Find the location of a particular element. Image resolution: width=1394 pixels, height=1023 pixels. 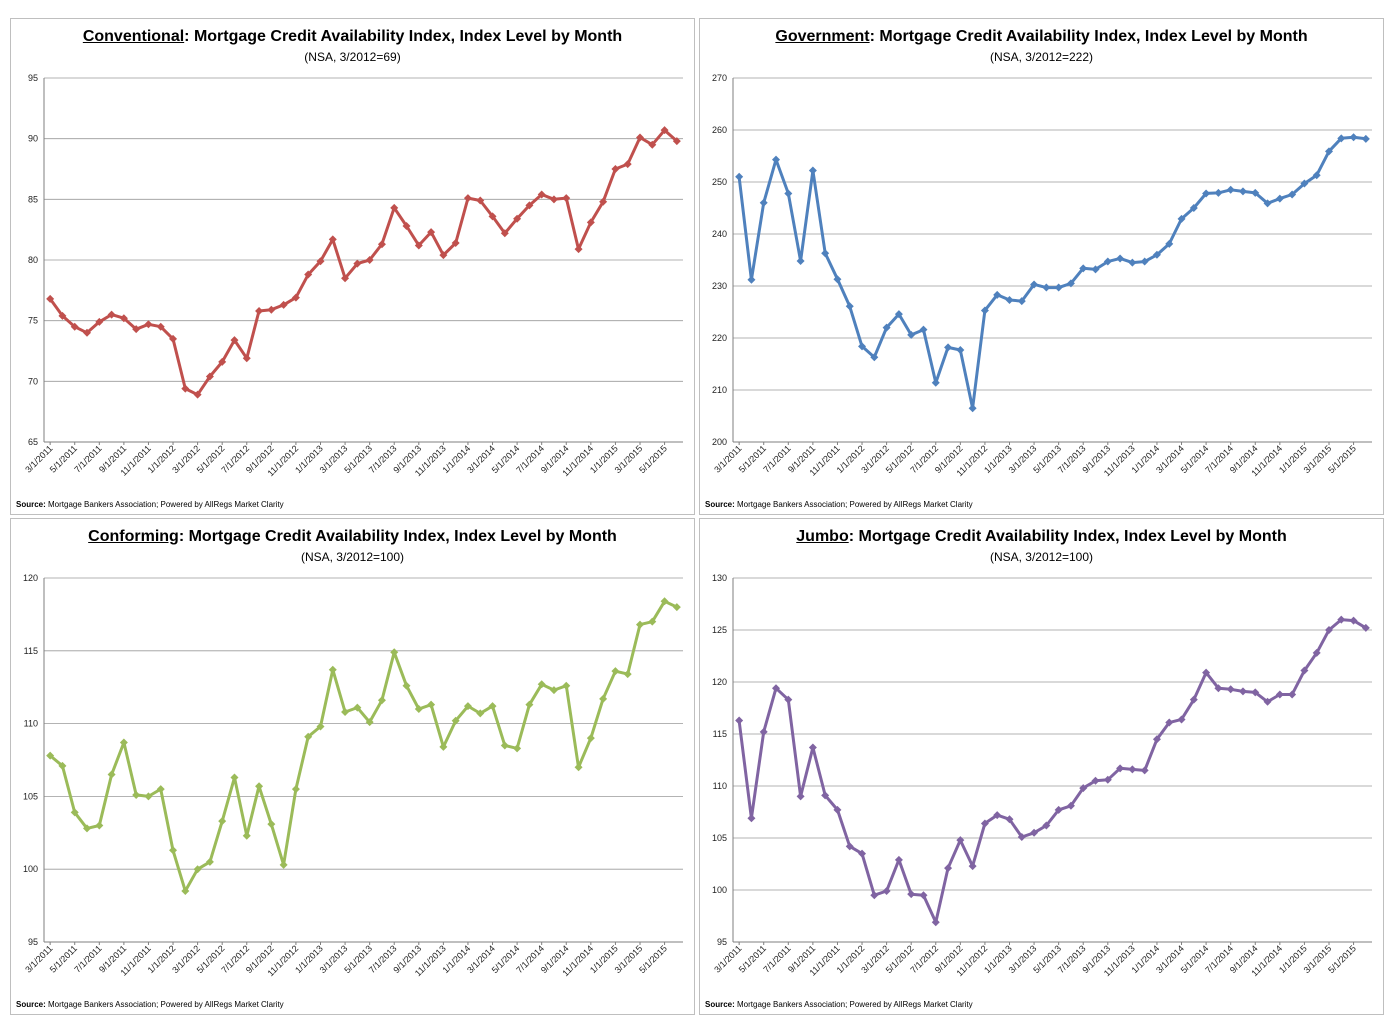

y-tick-label: 220 is located at coordinates (719, 338).